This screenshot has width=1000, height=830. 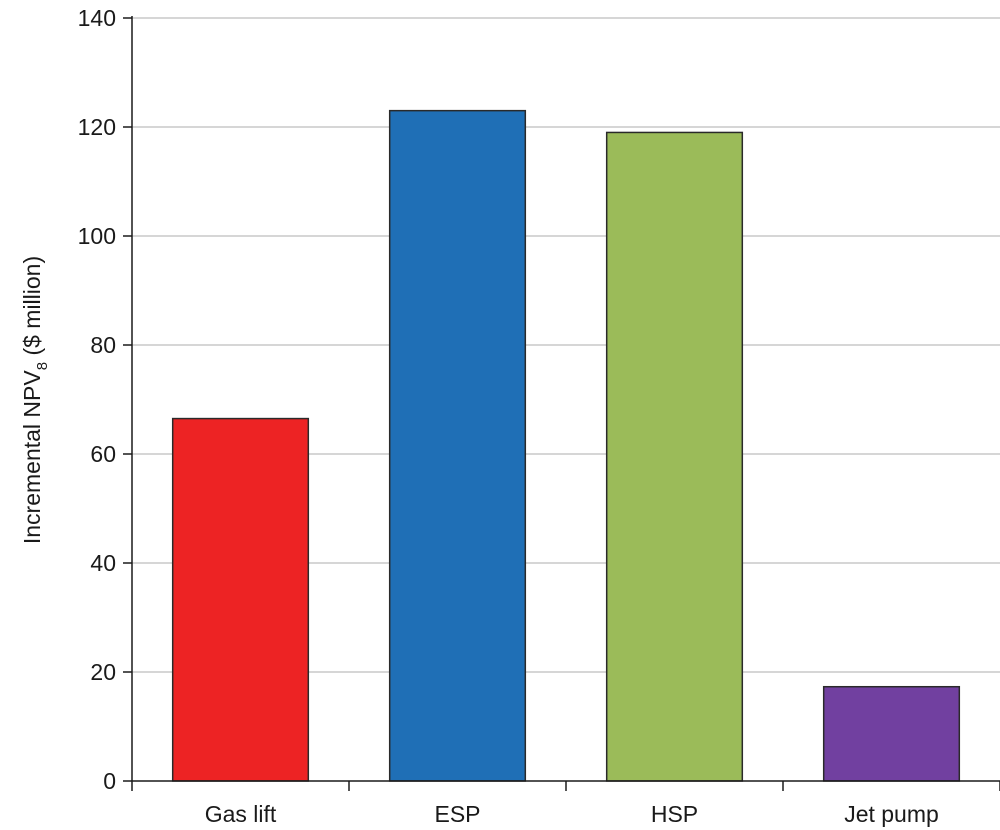 I want to click on y-tick-label: 40, so click(x=103, y=563).